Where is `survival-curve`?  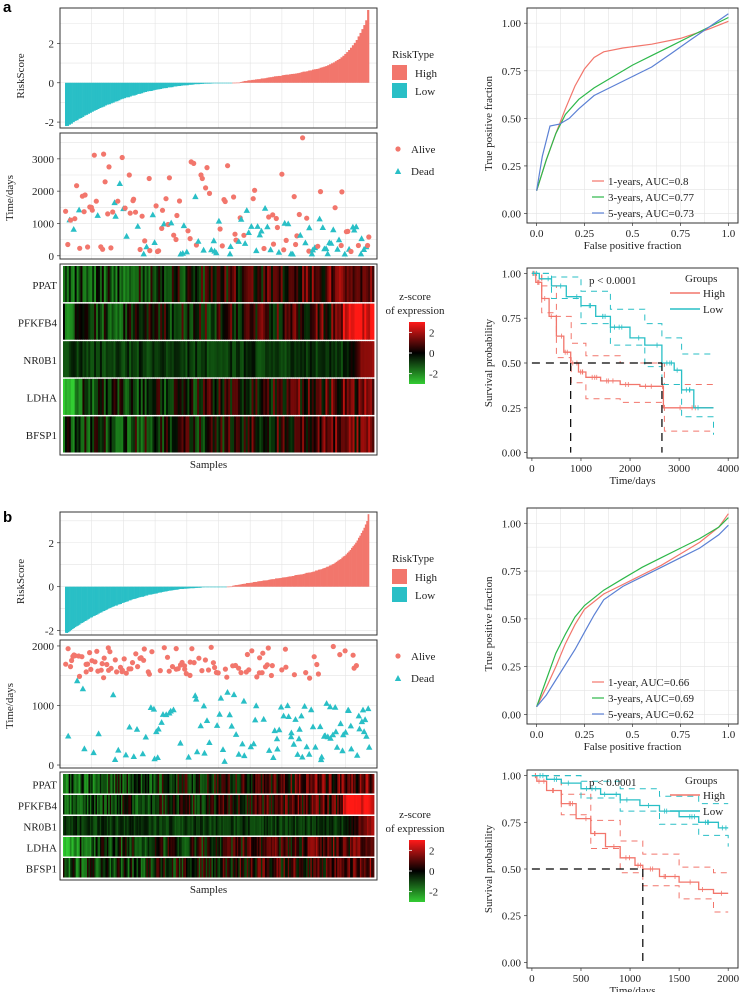 survival-curve is located at coordinates (630, 801).